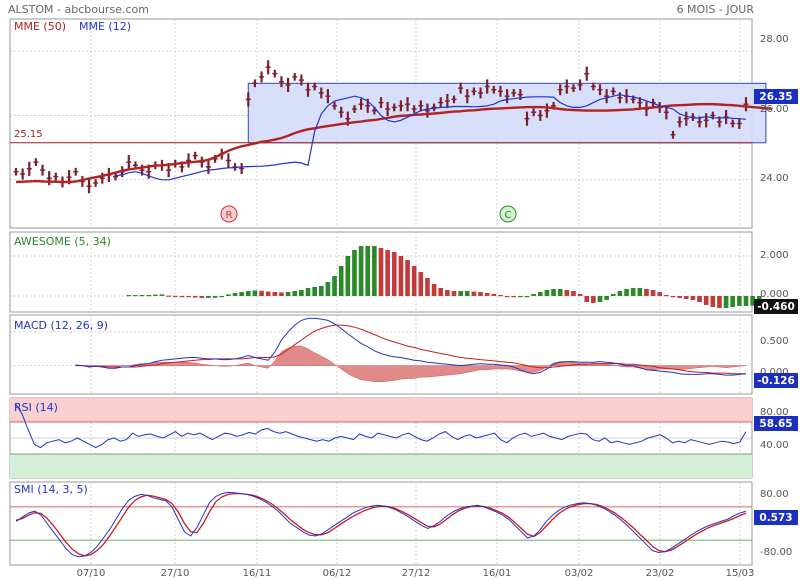 This screenshot has height=580, width=800. Describe the element at coordinates (497, 573) in the screenshot. I see `x-tick-label: 16/01` at that location.